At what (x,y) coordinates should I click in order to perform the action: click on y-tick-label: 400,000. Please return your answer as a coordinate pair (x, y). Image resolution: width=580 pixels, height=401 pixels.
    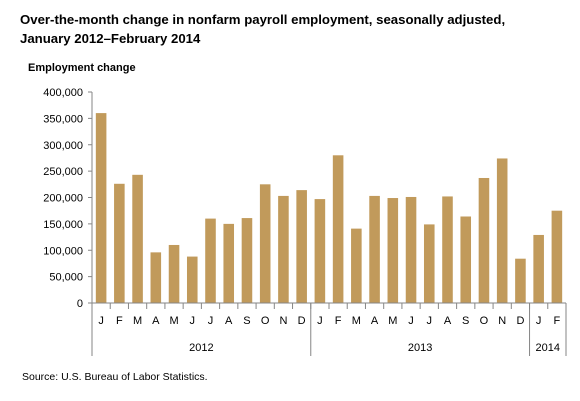
    Looking at the image, I should click on (63, 93).